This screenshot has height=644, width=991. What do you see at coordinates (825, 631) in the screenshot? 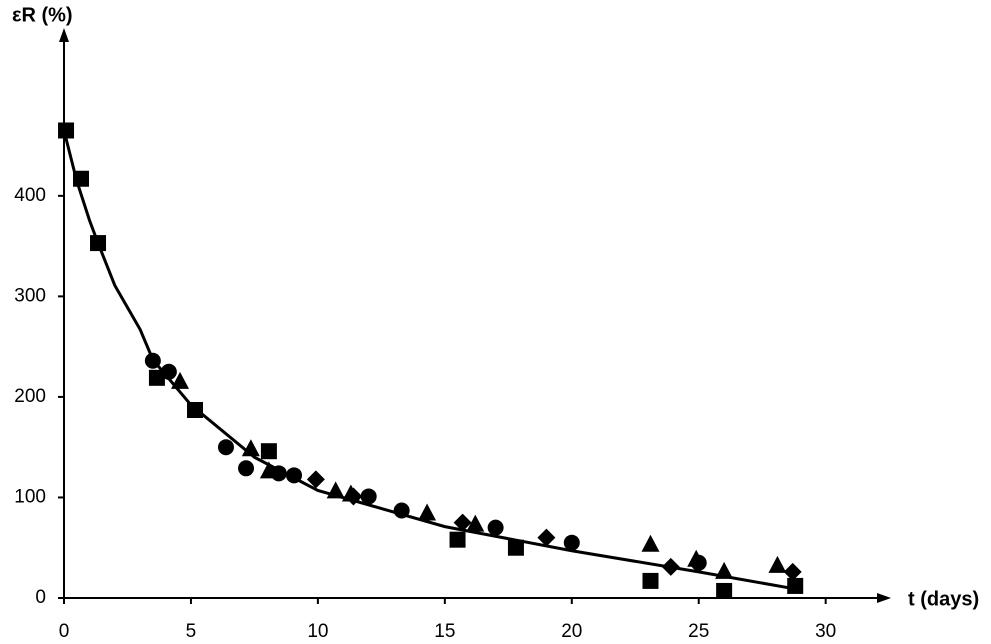
I see `x-tick-label: 30` at bounding box center [825, 631].